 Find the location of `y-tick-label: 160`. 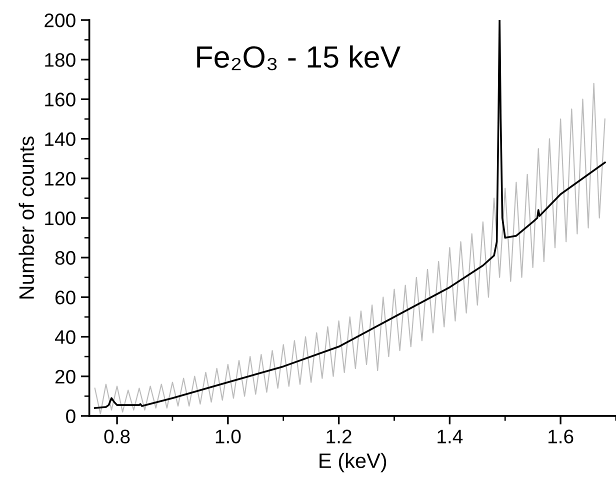

y-tick-label: 160 is located at coordinates (60, 99).